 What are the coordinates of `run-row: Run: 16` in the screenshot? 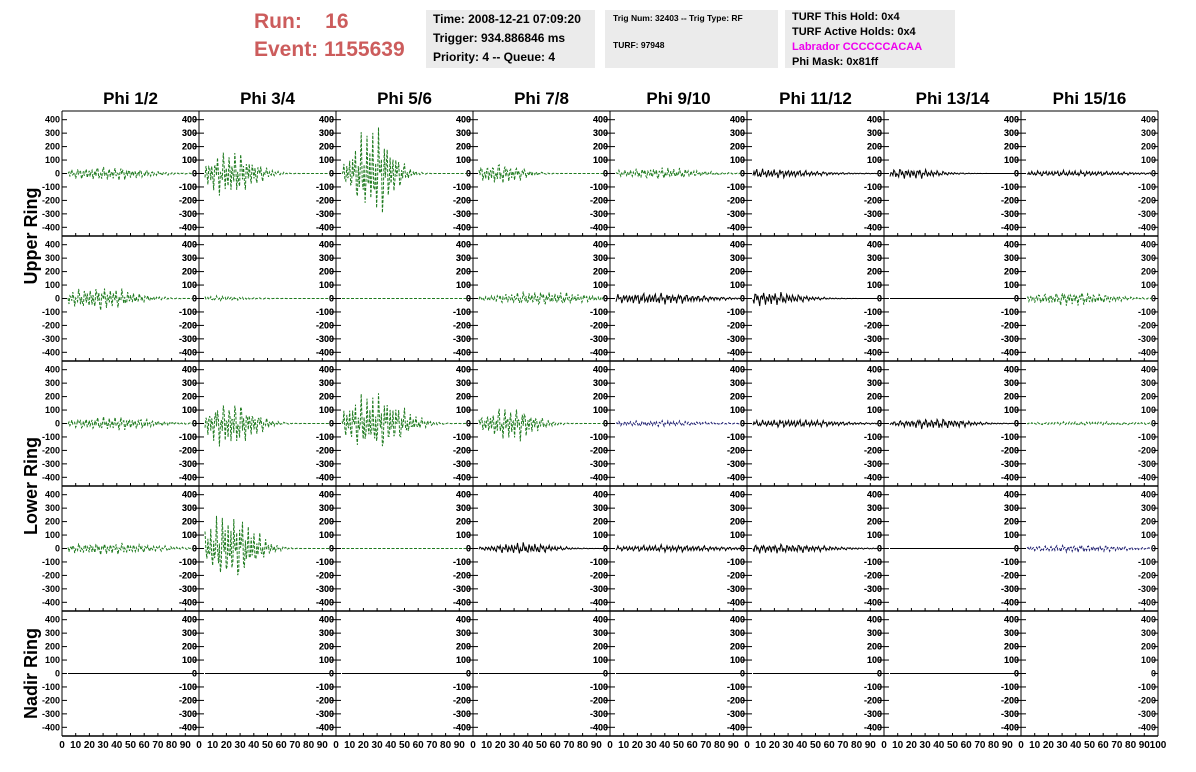 It's located at (329, 22).